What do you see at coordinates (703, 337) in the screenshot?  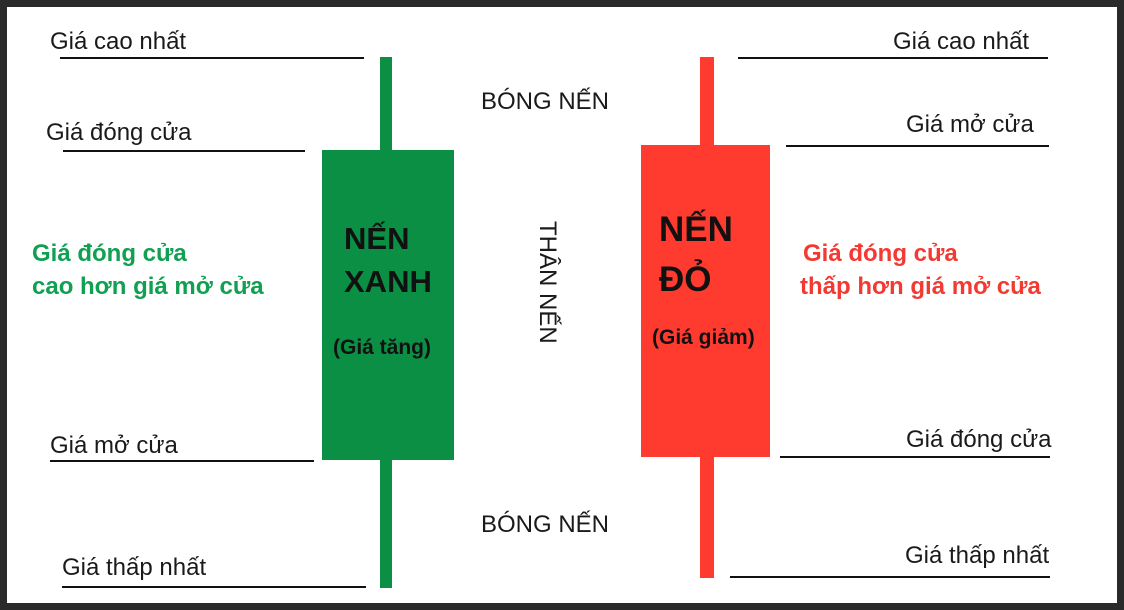 I see `red-candle-subtitle: (Giá giảm)` at bounding box center [703, 337].